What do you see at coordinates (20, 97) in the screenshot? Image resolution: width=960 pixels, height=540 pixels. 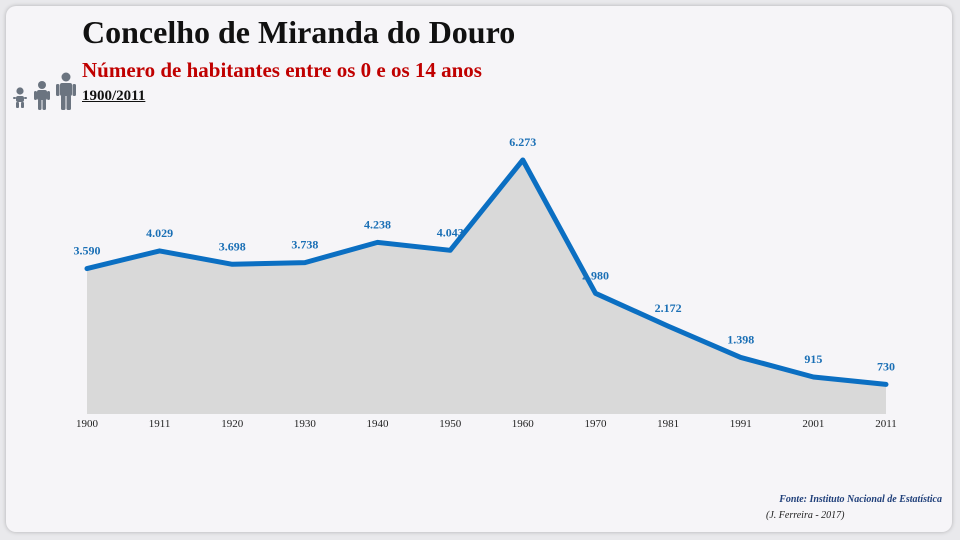 I see `baby-icon` at bounding box center [20, 97].